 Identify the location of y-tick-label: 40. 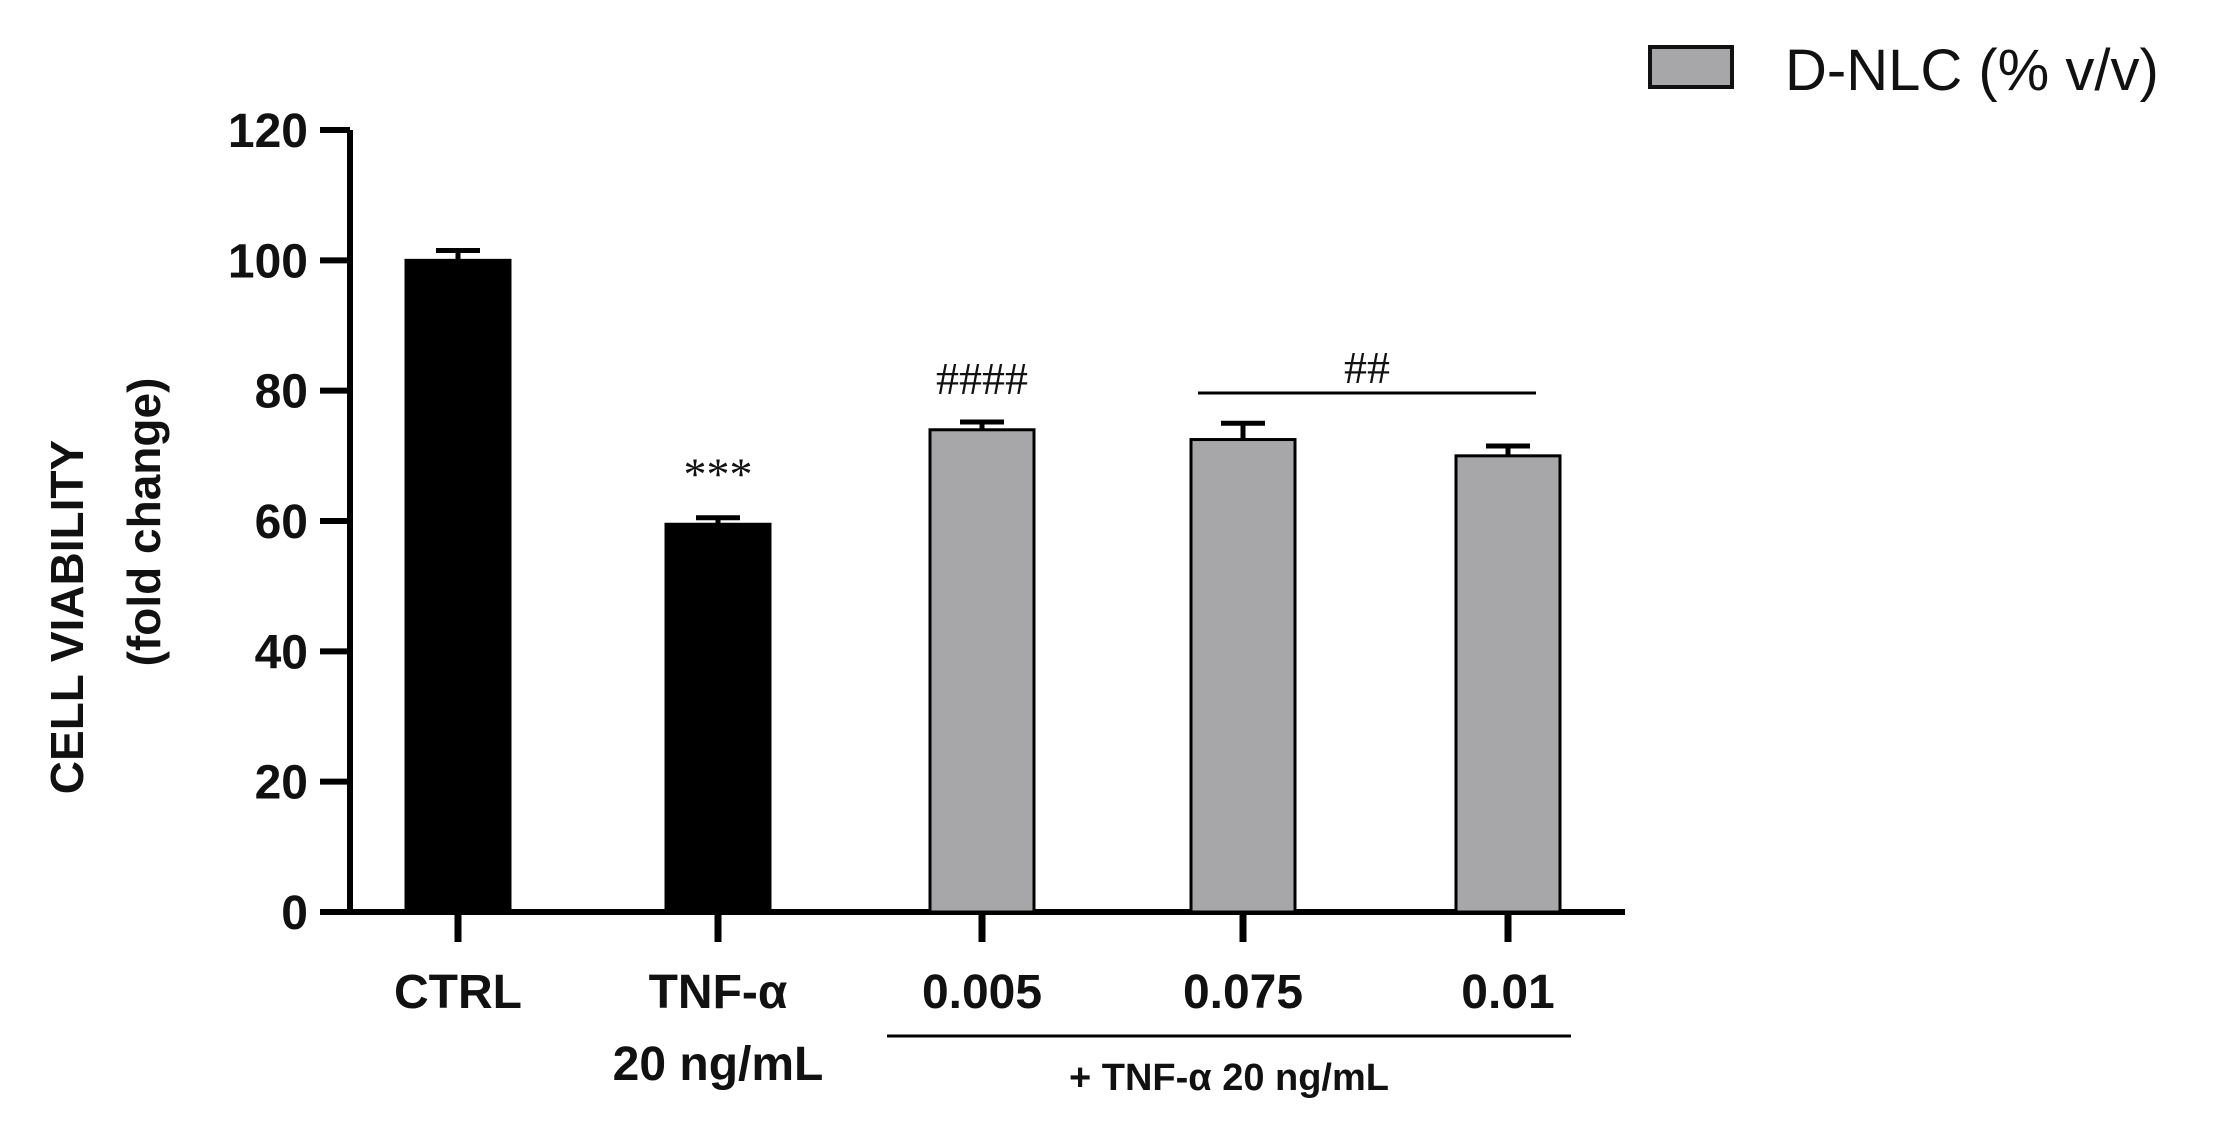
(281, 652).